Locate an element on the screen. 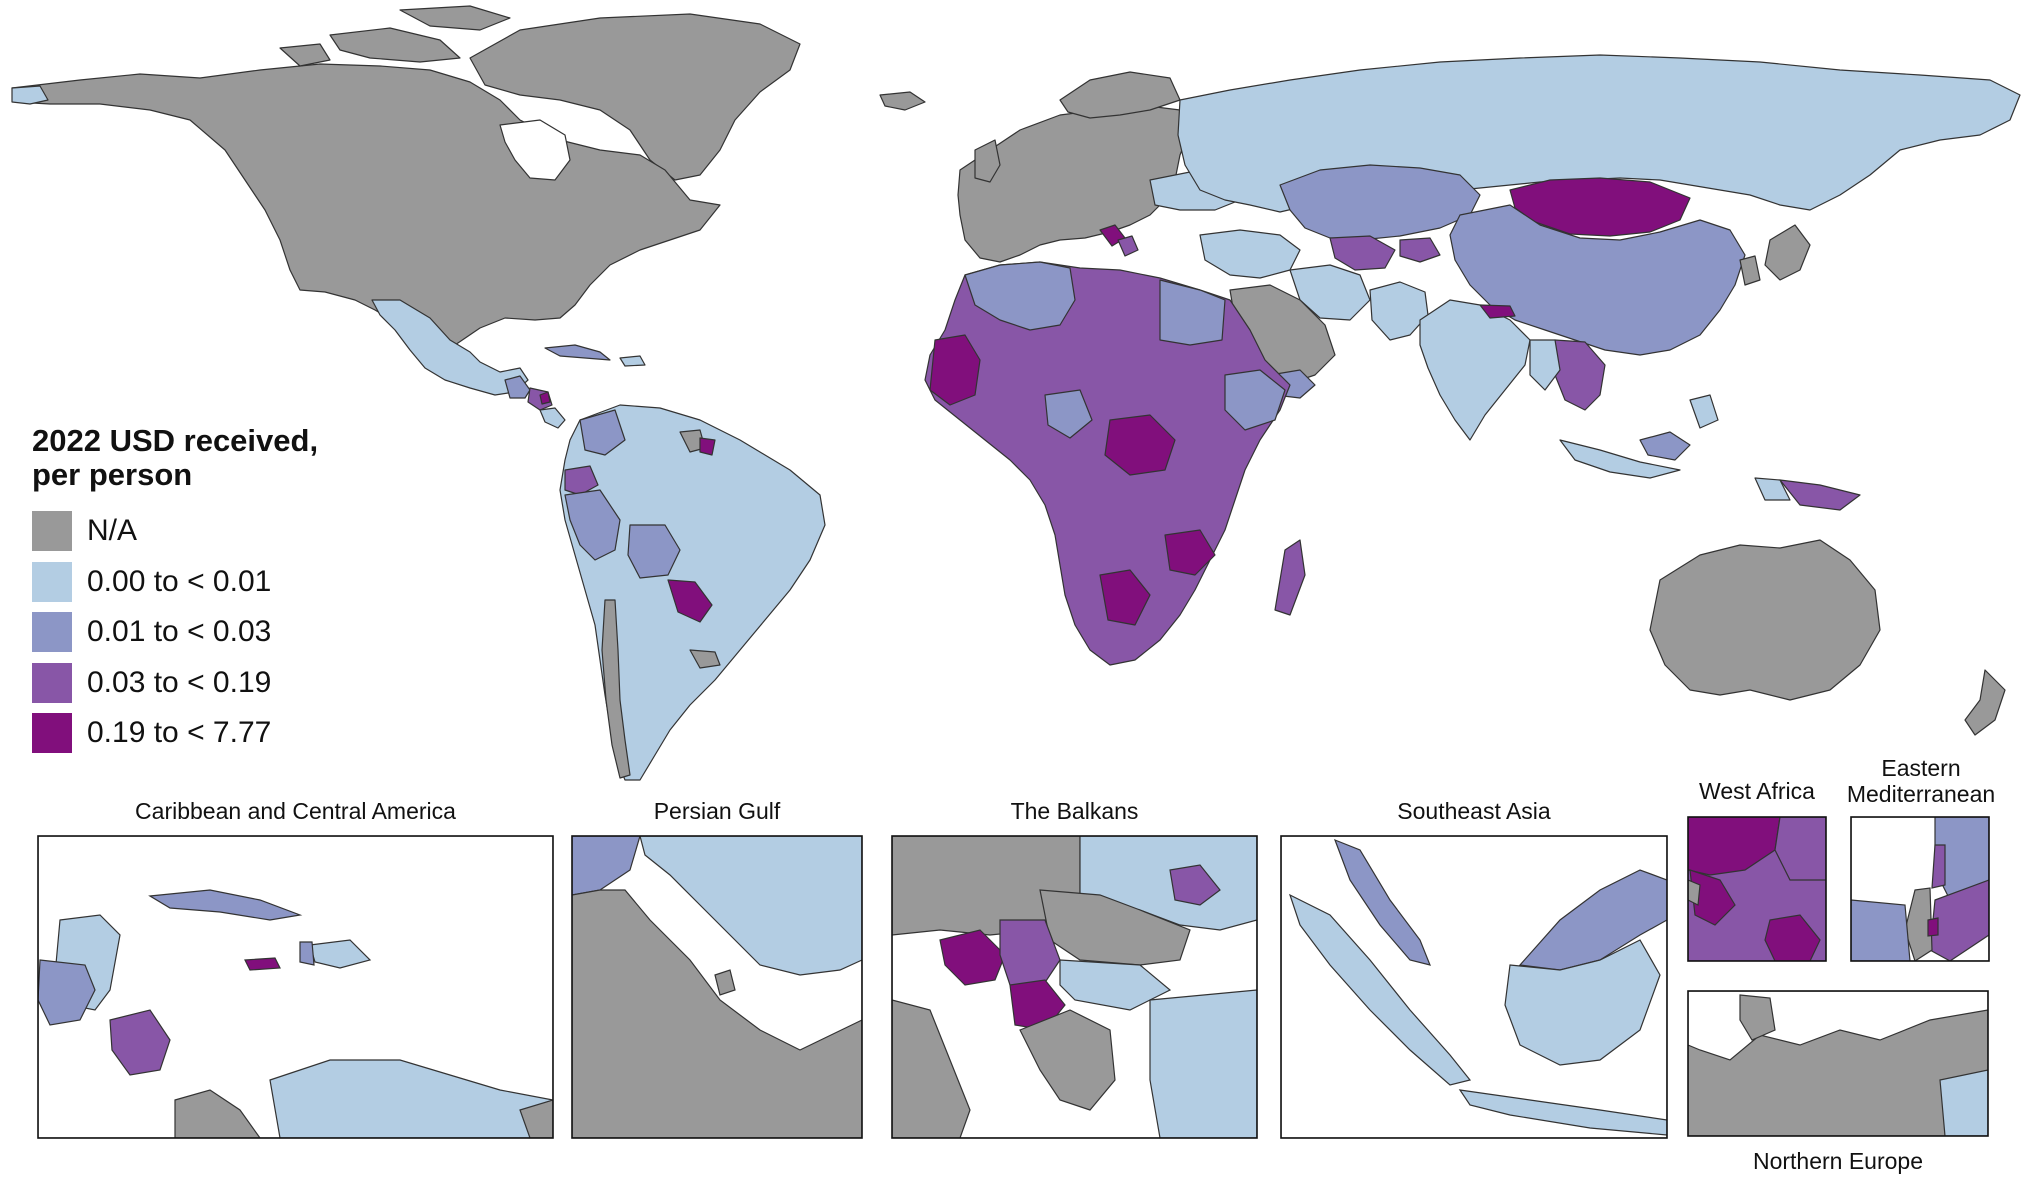  inset-west-africa is located at coordinates (1757, 889).